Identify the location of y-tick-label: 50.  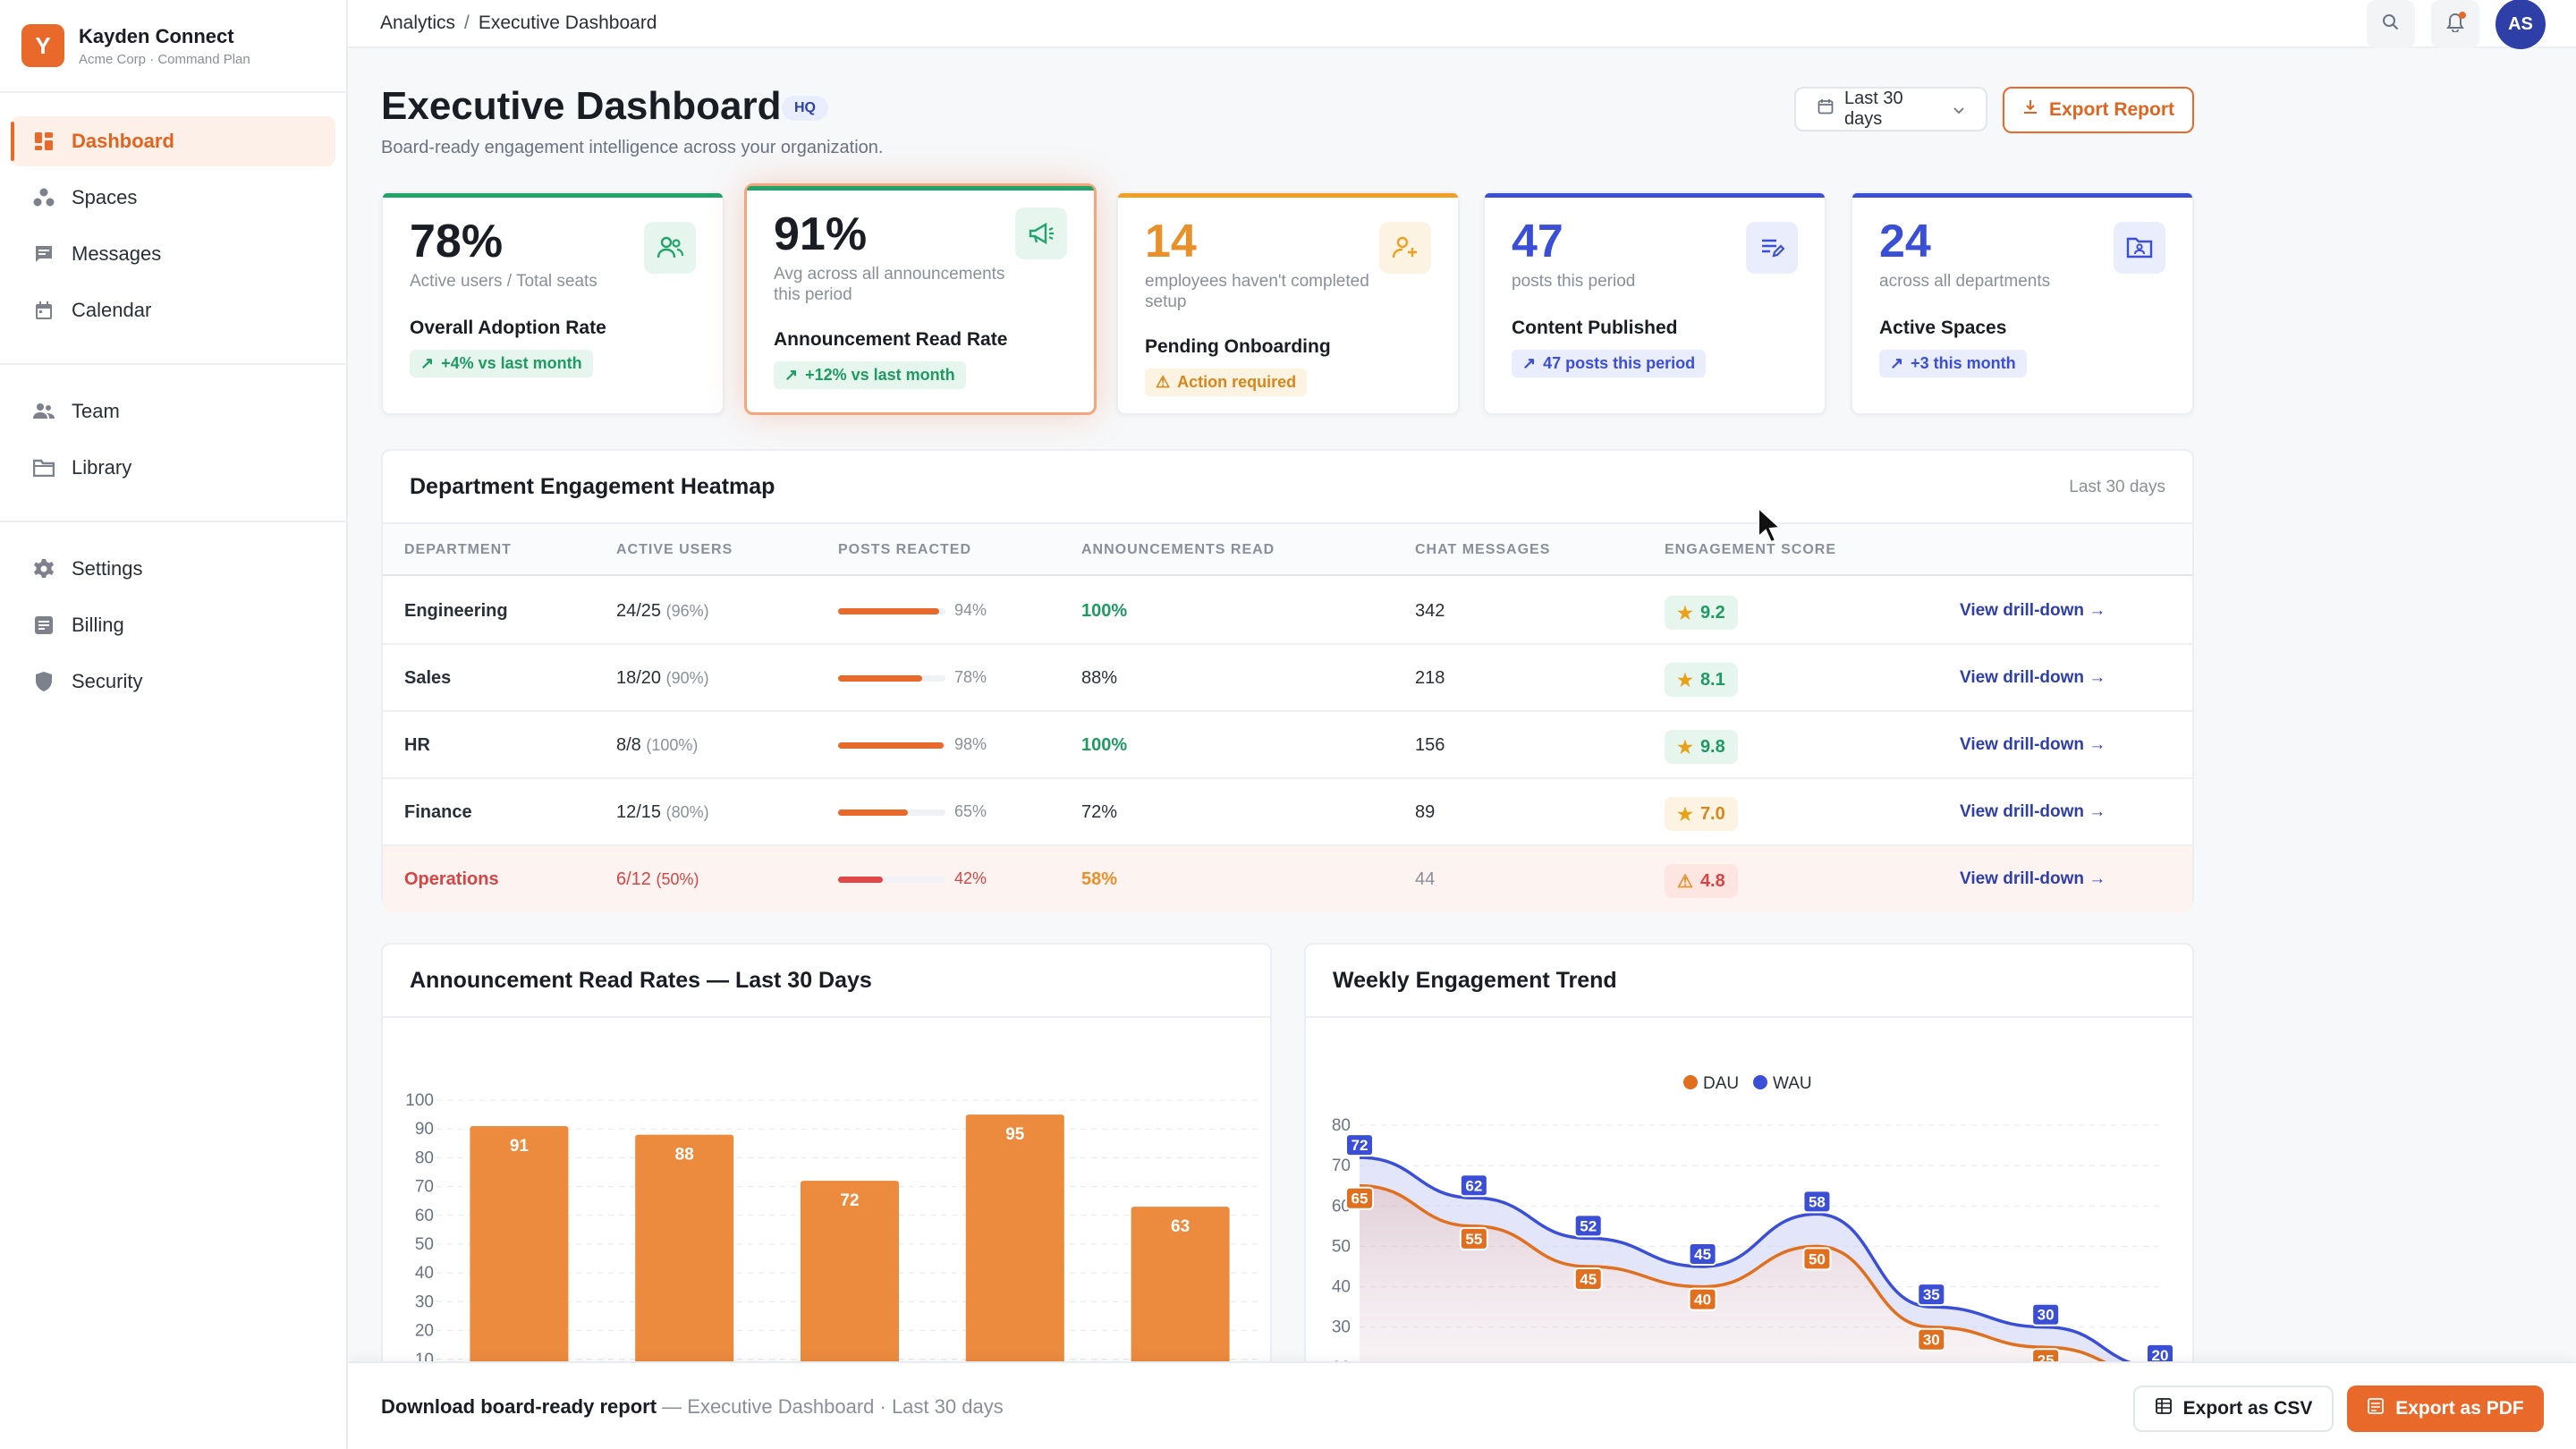
(1341, 1246).